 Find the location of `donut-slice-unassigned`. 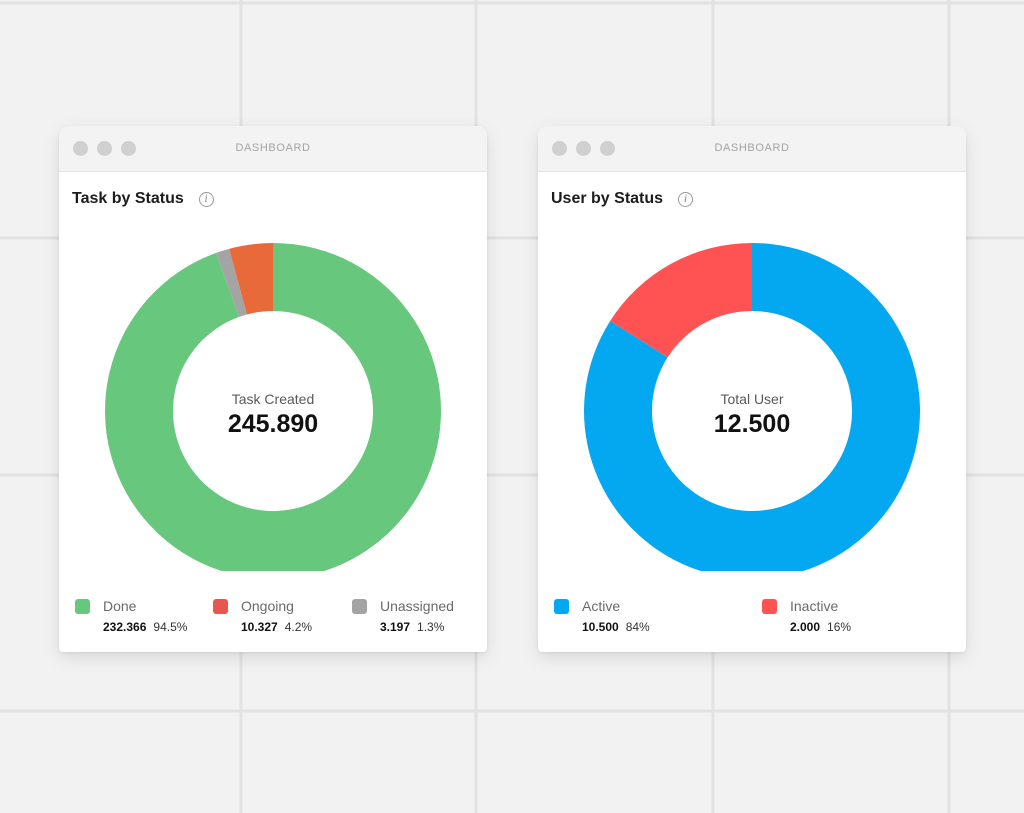

donut-slice-unassigned is located at coordinates (231, 282).